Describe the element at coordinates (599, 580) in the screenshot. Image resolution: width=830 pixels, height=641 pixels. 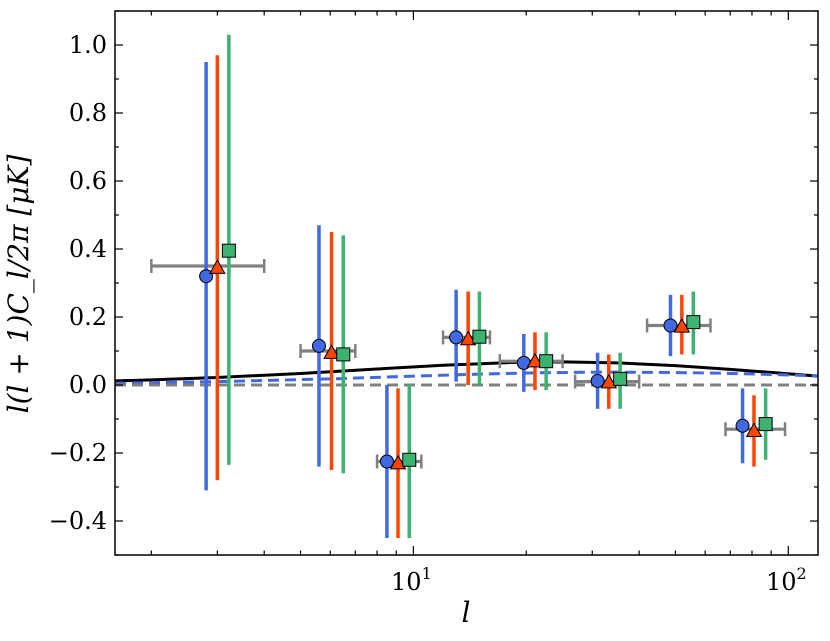
I see `x-tick-labels: 10¹ 10²` at that location.